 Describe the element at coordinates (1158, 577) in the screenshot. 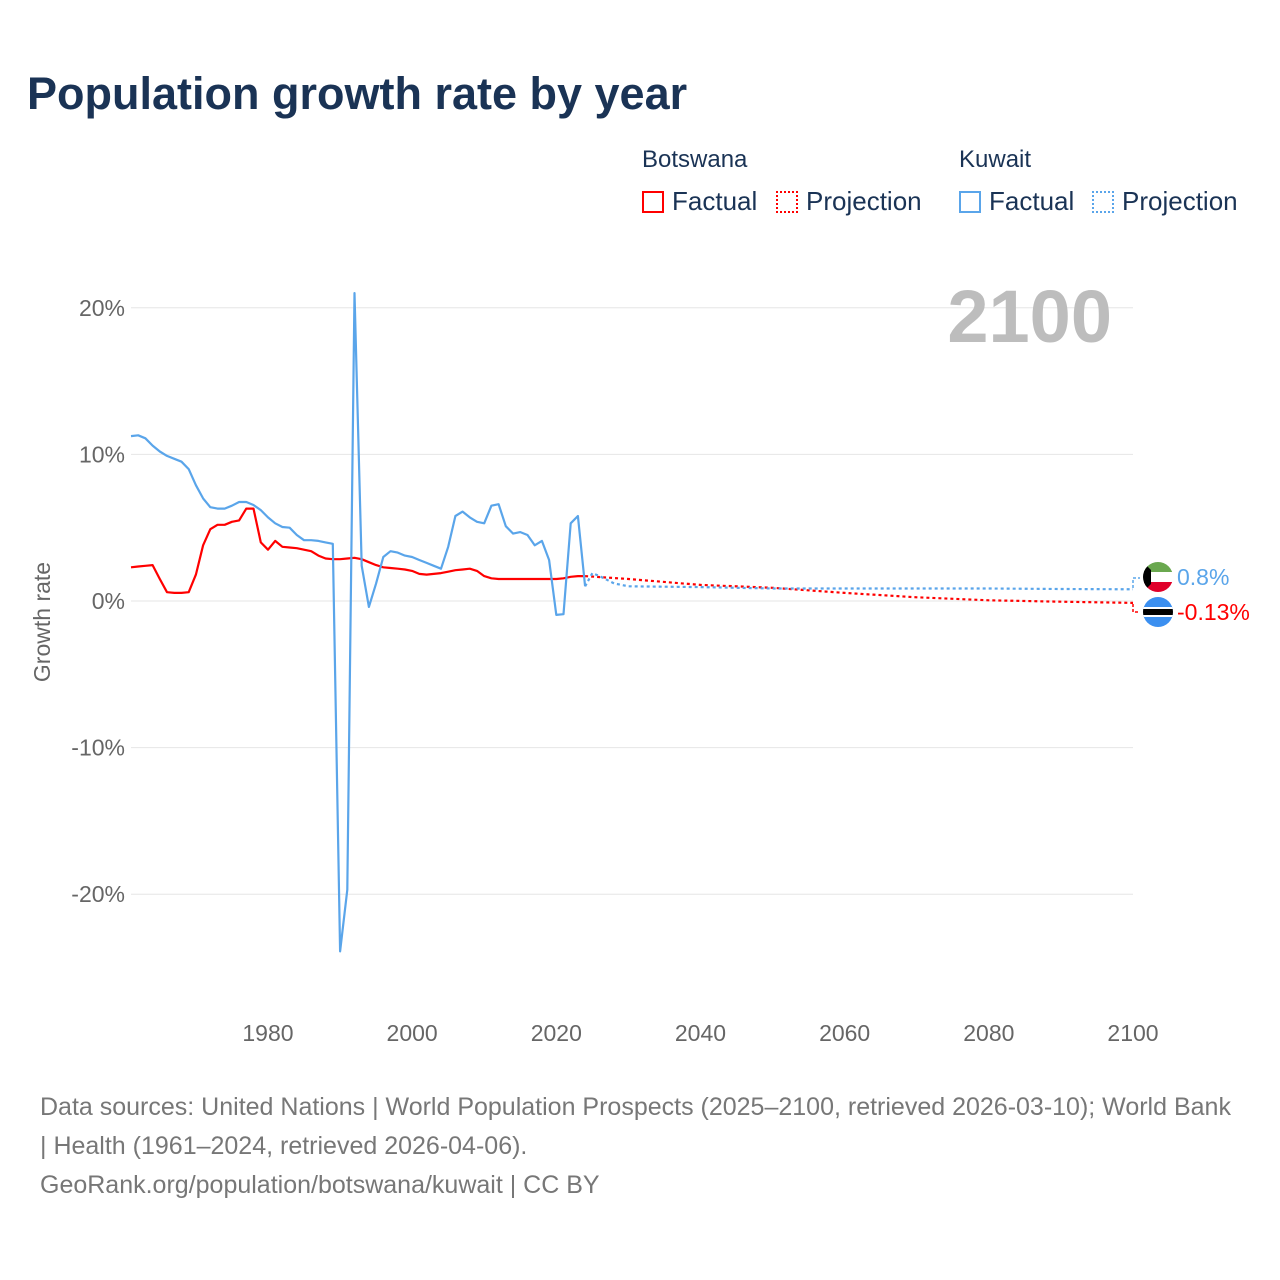

I see `kuwait-flag-icon` at that location.